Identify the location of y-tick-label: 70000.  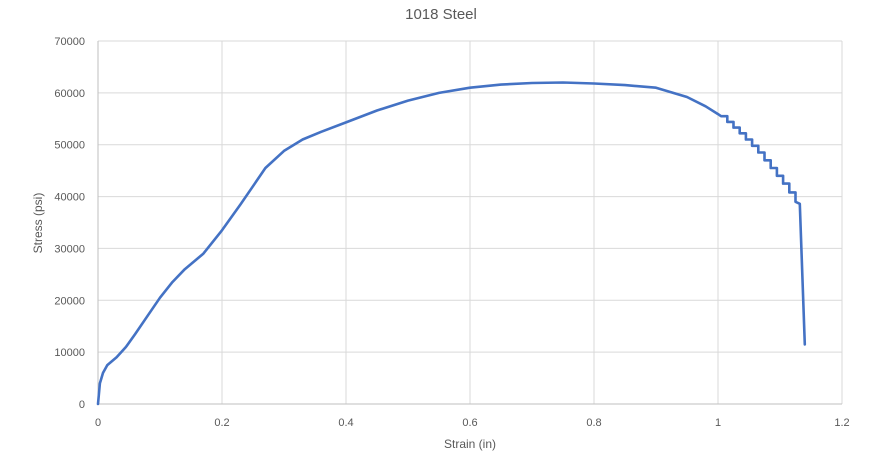
(69, 42).